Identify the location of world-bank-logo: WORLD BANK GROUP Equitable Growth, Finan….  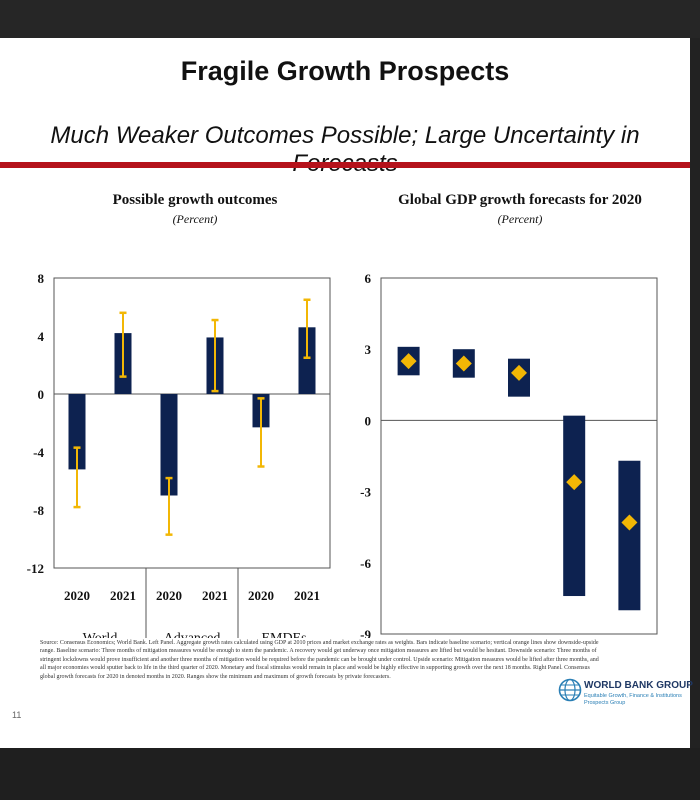
(625, 698).